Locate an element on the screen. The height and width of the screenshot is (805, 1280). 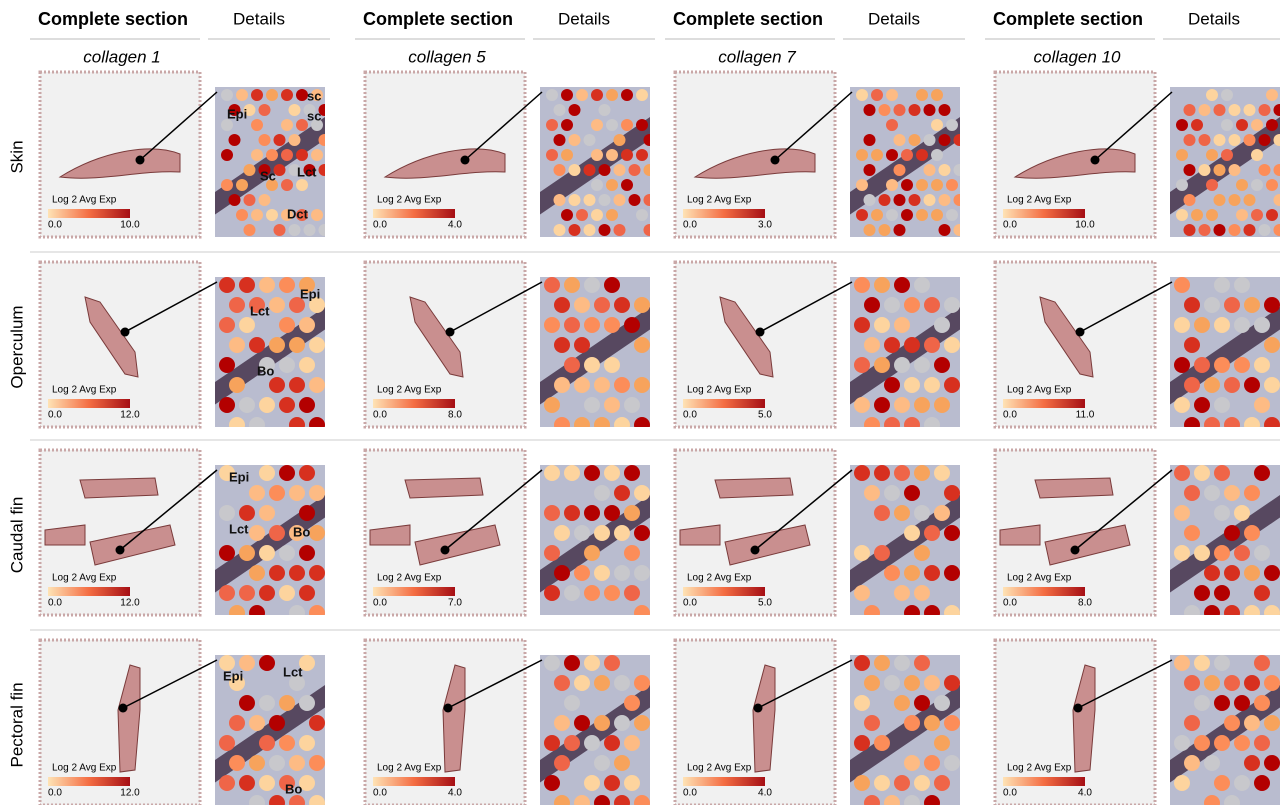
annotation: Bo is located at coordinates (301, 531).